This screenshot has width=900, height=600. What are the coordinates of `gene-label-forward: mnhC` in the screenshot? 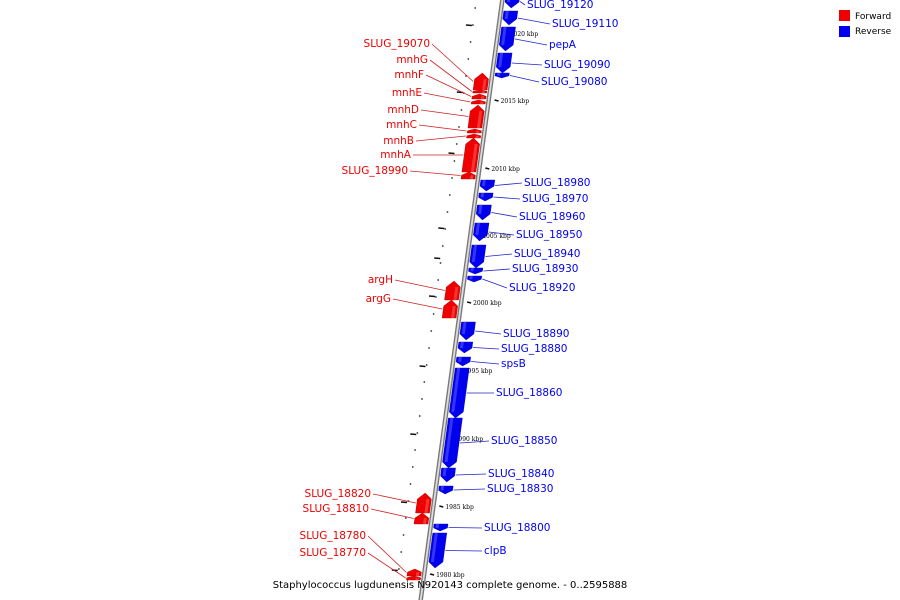 It's located at (401, 125).